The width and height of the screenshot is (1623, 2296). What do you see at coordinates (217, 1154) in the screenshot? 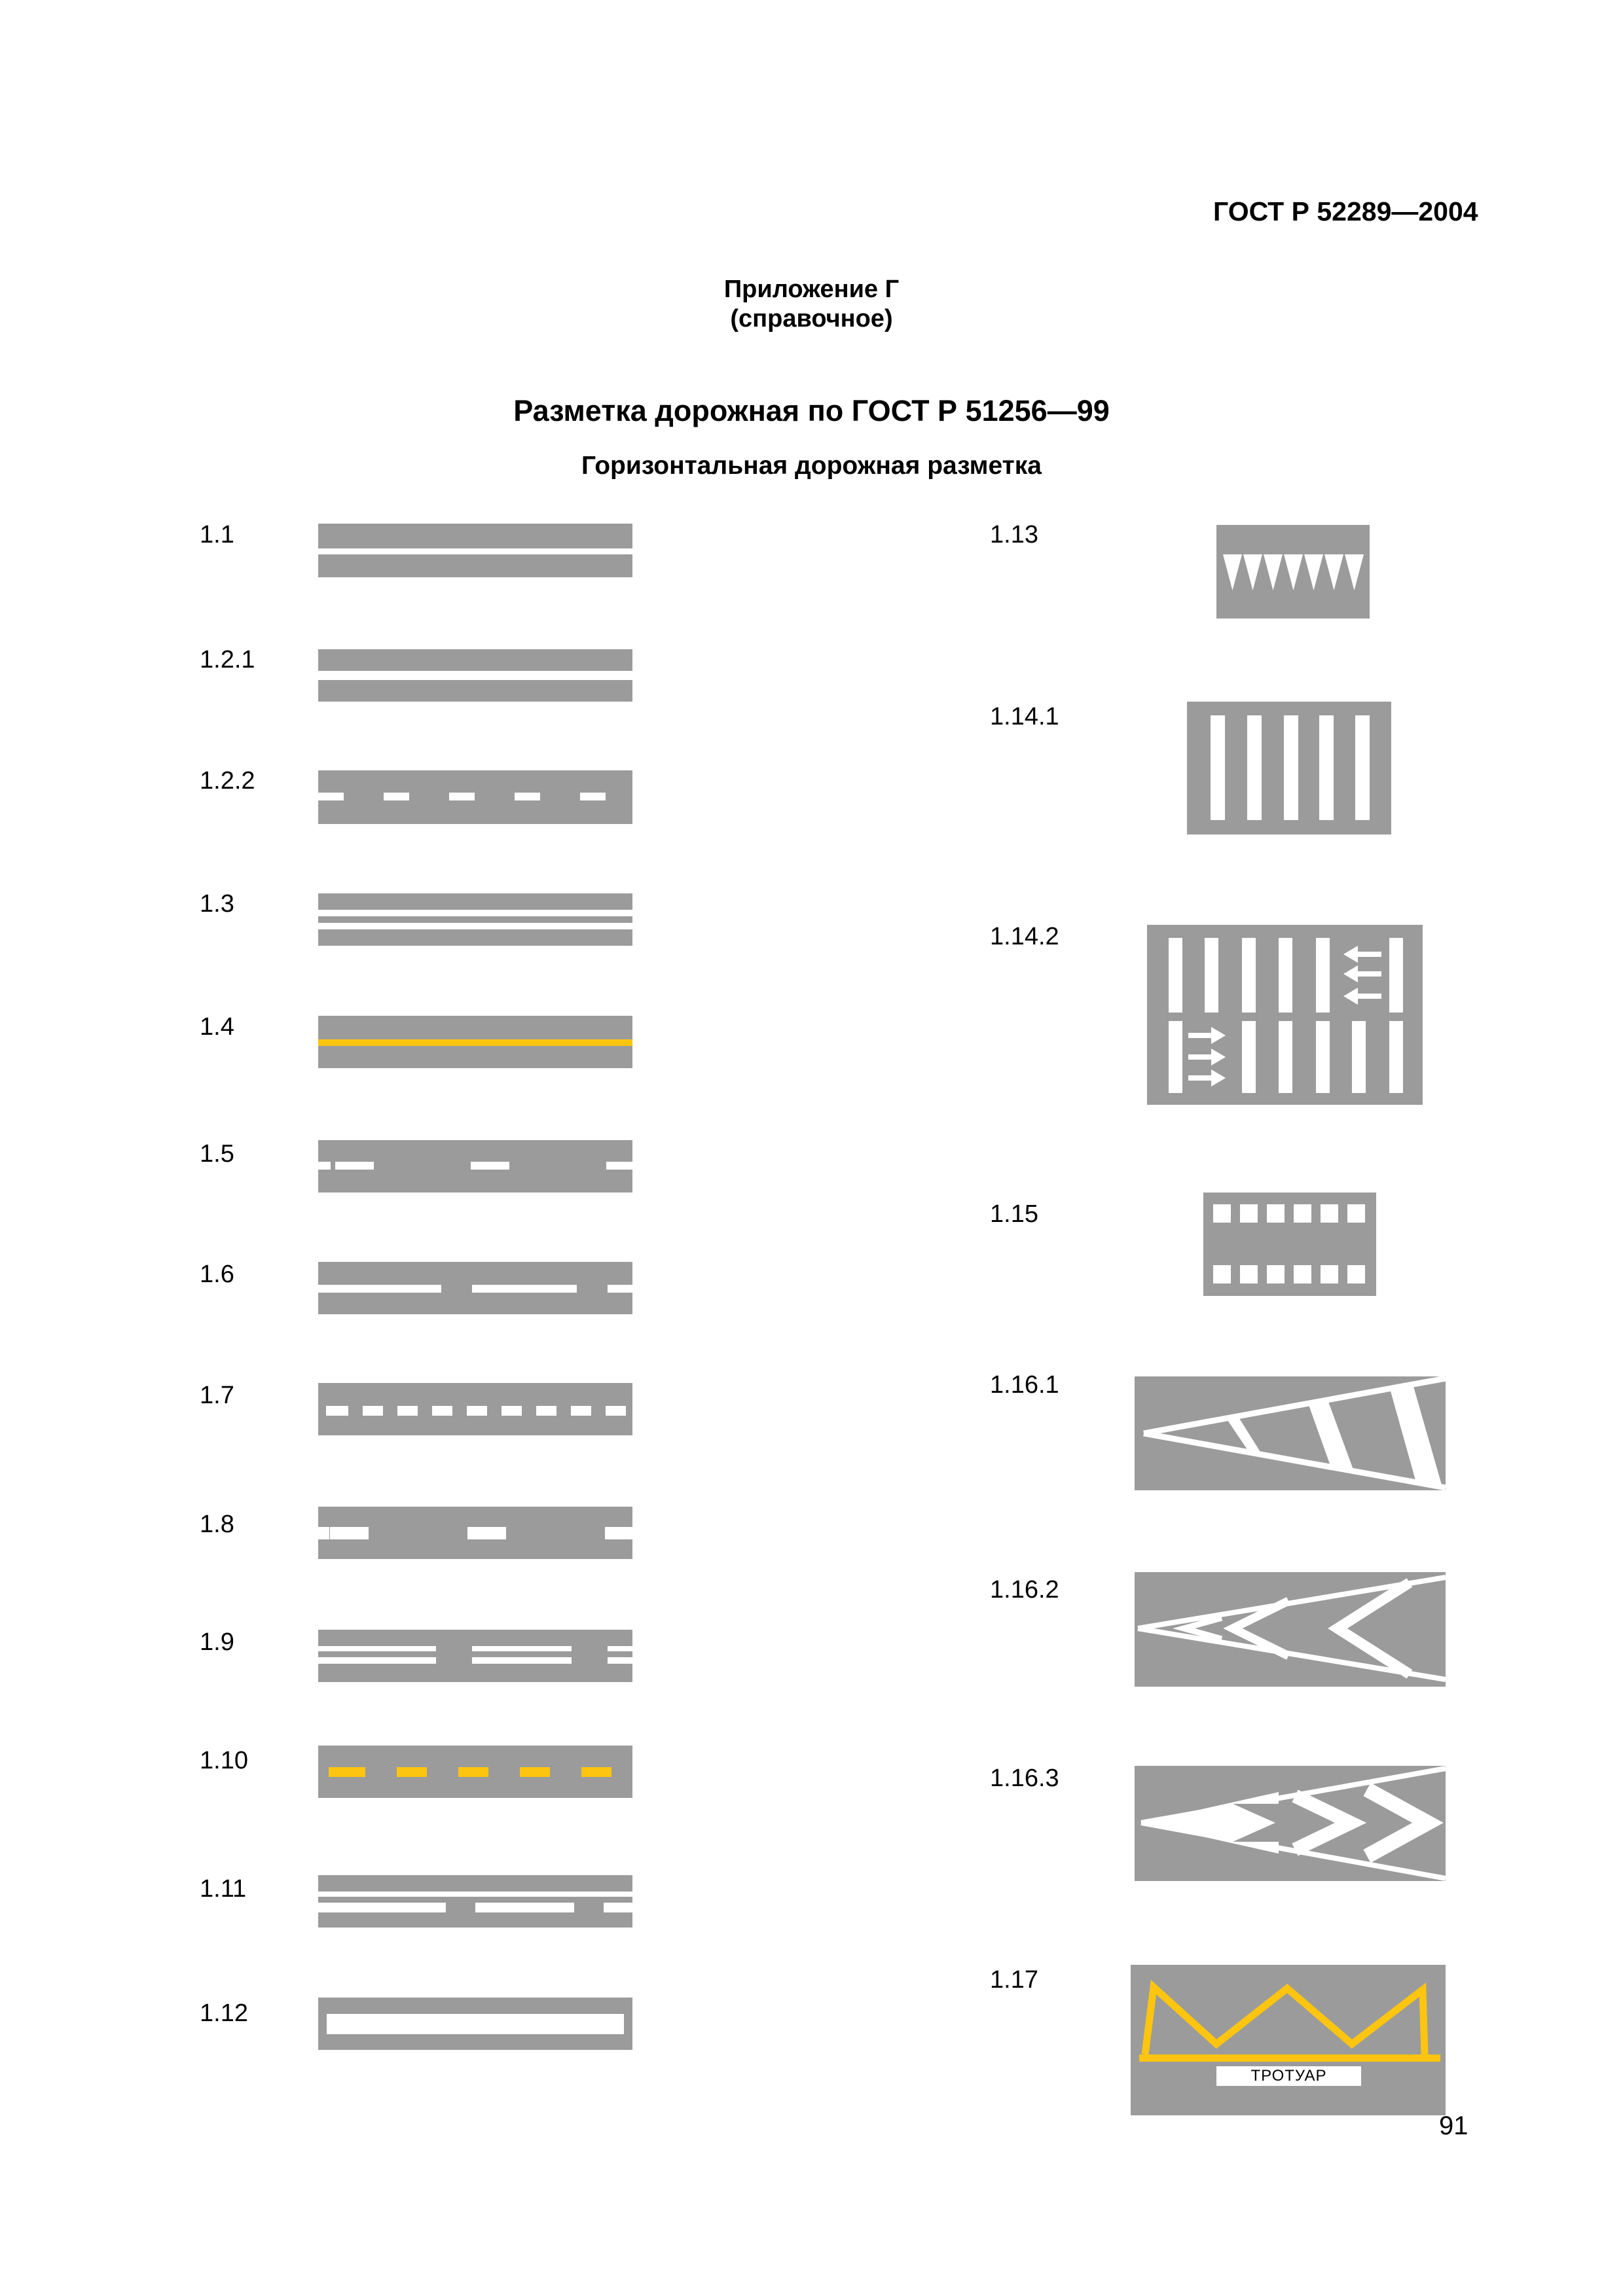
I see `marking-label-1-5: 1.5` at bounding box center [217, 1154].